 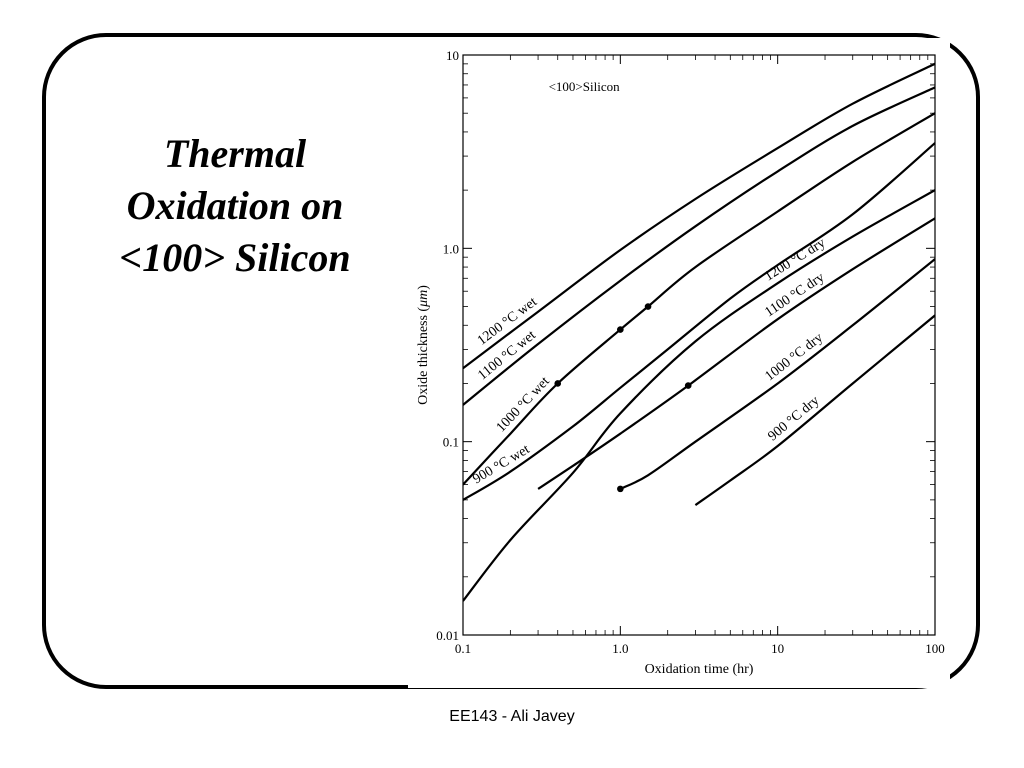 What do you see at coordinates (935, 648) in the screenshot?
I see `x-tick-label: 100` at bounding box center [935, 648].